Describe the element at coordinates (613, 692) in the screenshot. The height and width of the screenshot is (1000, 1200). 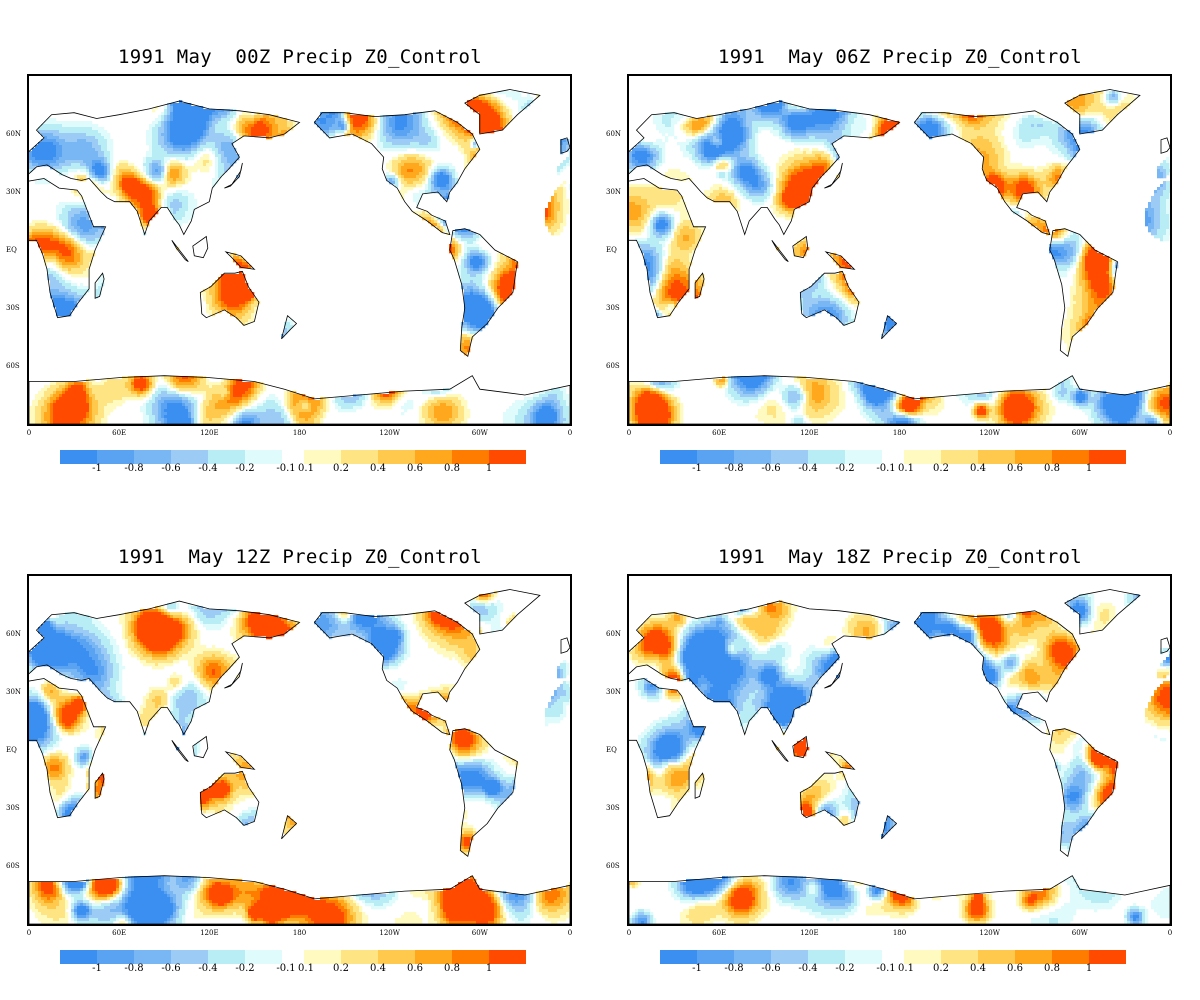
I see `lat-tick-label: 30N` at that location.